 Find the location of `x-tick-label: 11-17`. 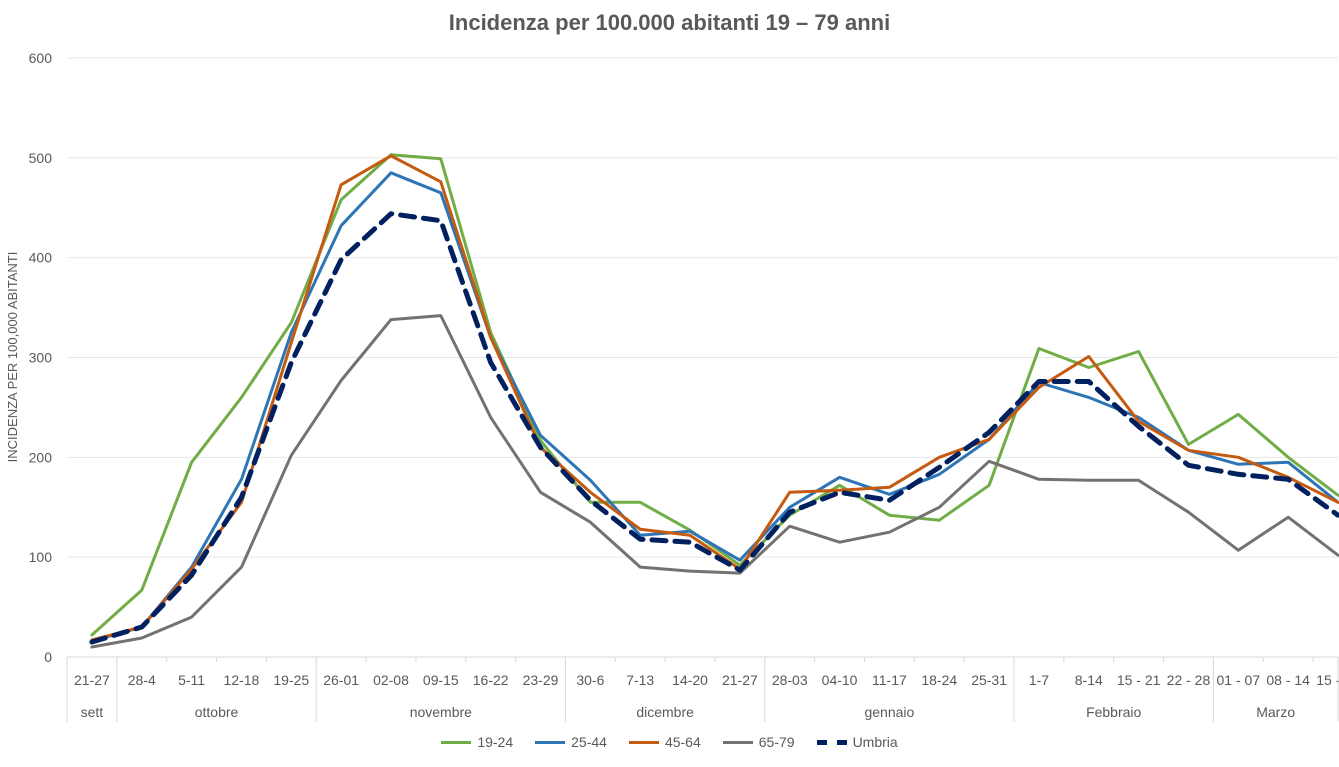

x-tick-label: 11-17 is located at coordinates (889, 680).